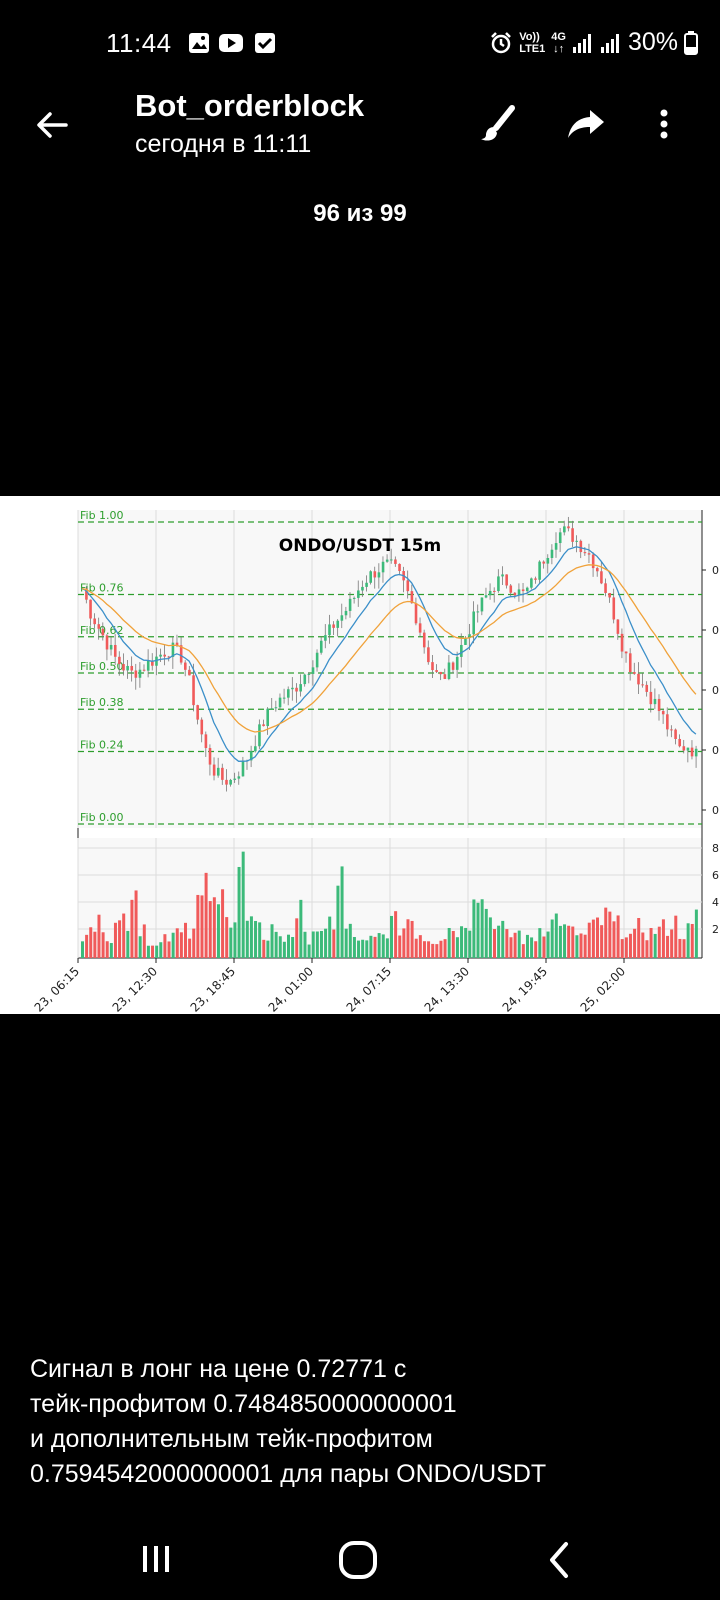 The height and width of the screenshot is (1600, 720). What do you see at coordinates (156, 1560) in the screenshot?
I see `recents-icon` at bounding box center [156, 1560].